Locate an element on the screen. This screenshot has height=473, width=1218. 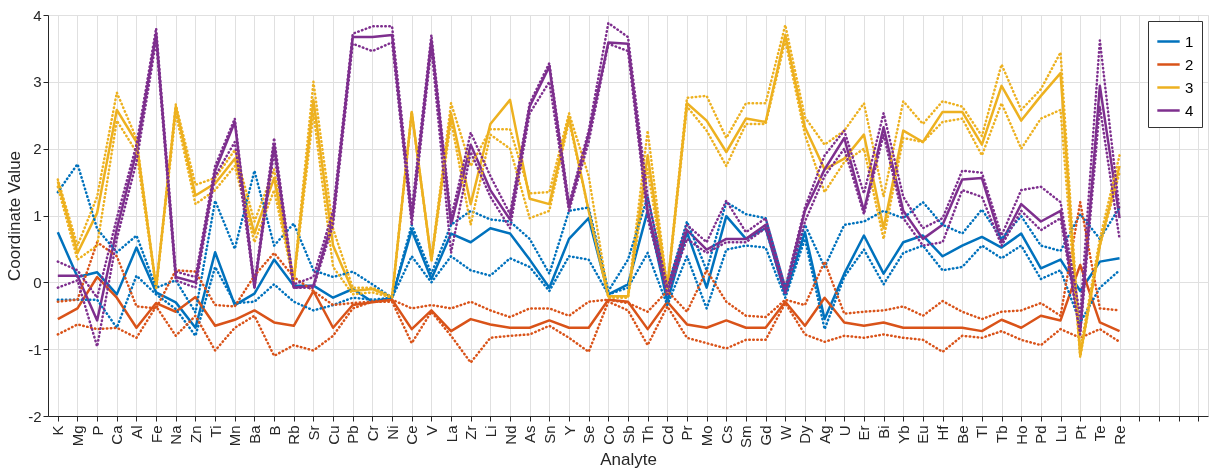
x-tick-label: Yb is located at coordinates (903, 434).